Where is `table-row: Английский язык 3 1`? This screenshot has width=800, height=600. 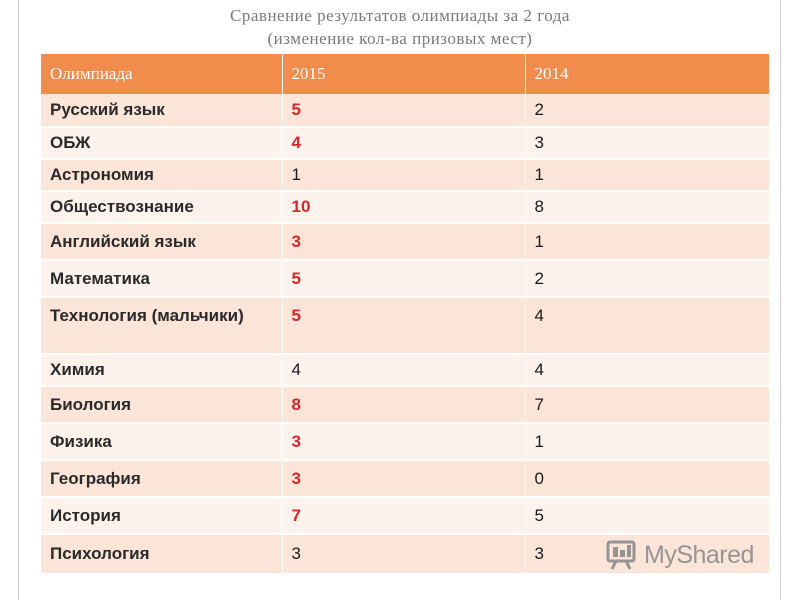
table-row: Английский язык 3 1 is located at coordinates (405, 242).